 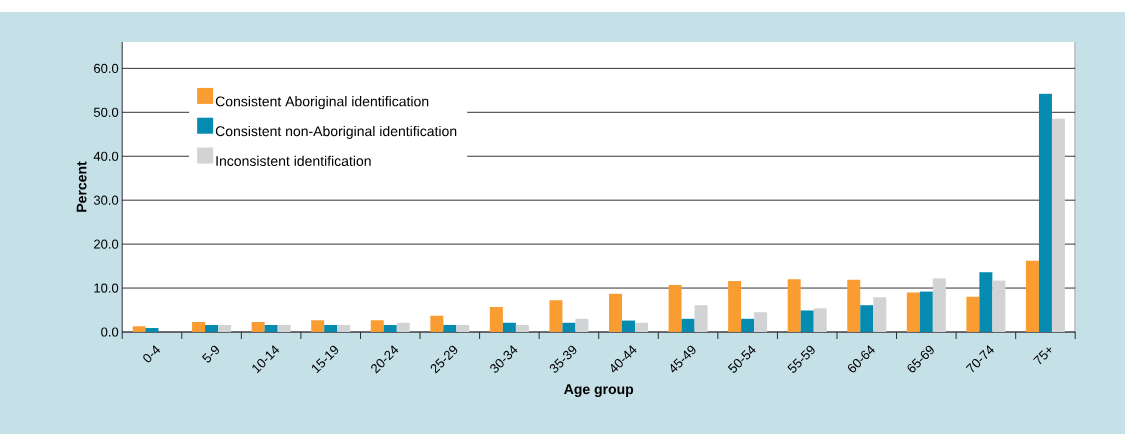 What do you see at coordinates (106, 156) in the screenshot?
I see `y-tick-label: 40.0` at bounding box center [106, 156].